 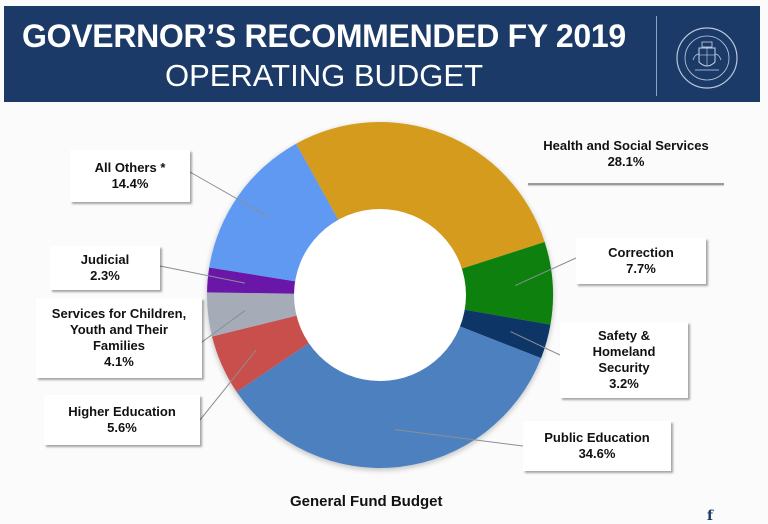 What do you see at coordinates (626, 145) in the screenshot?
I see `label-hss-name: Health and Social Services` at bounding box center [626, 145].